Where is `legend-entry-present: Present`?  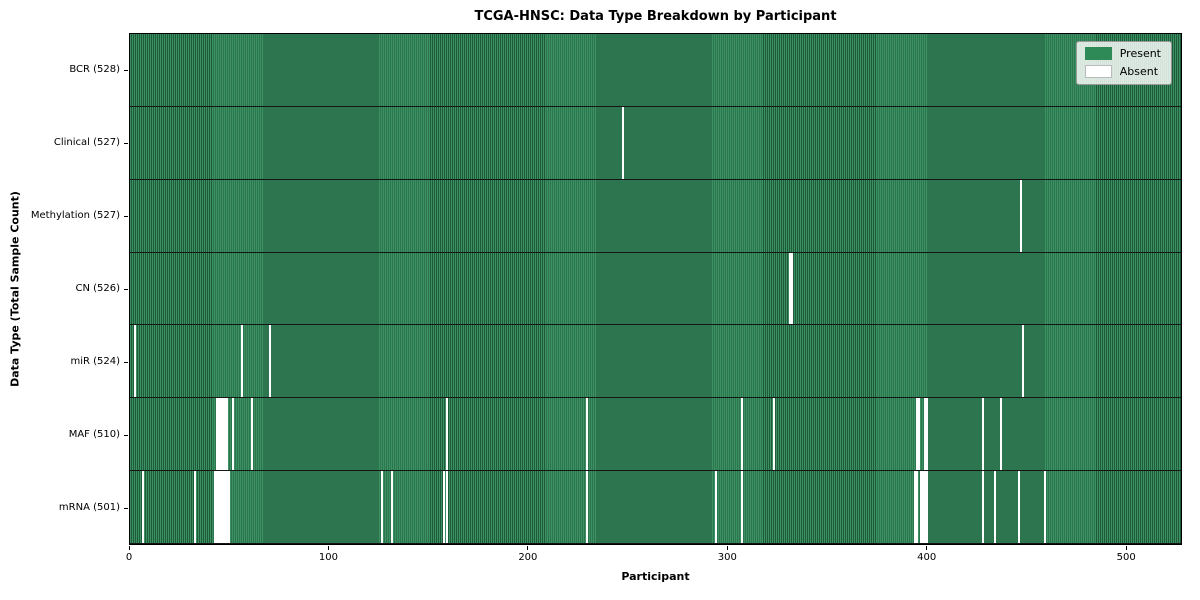 legend-entry-present: Present is located at coordinates (1122, 53).